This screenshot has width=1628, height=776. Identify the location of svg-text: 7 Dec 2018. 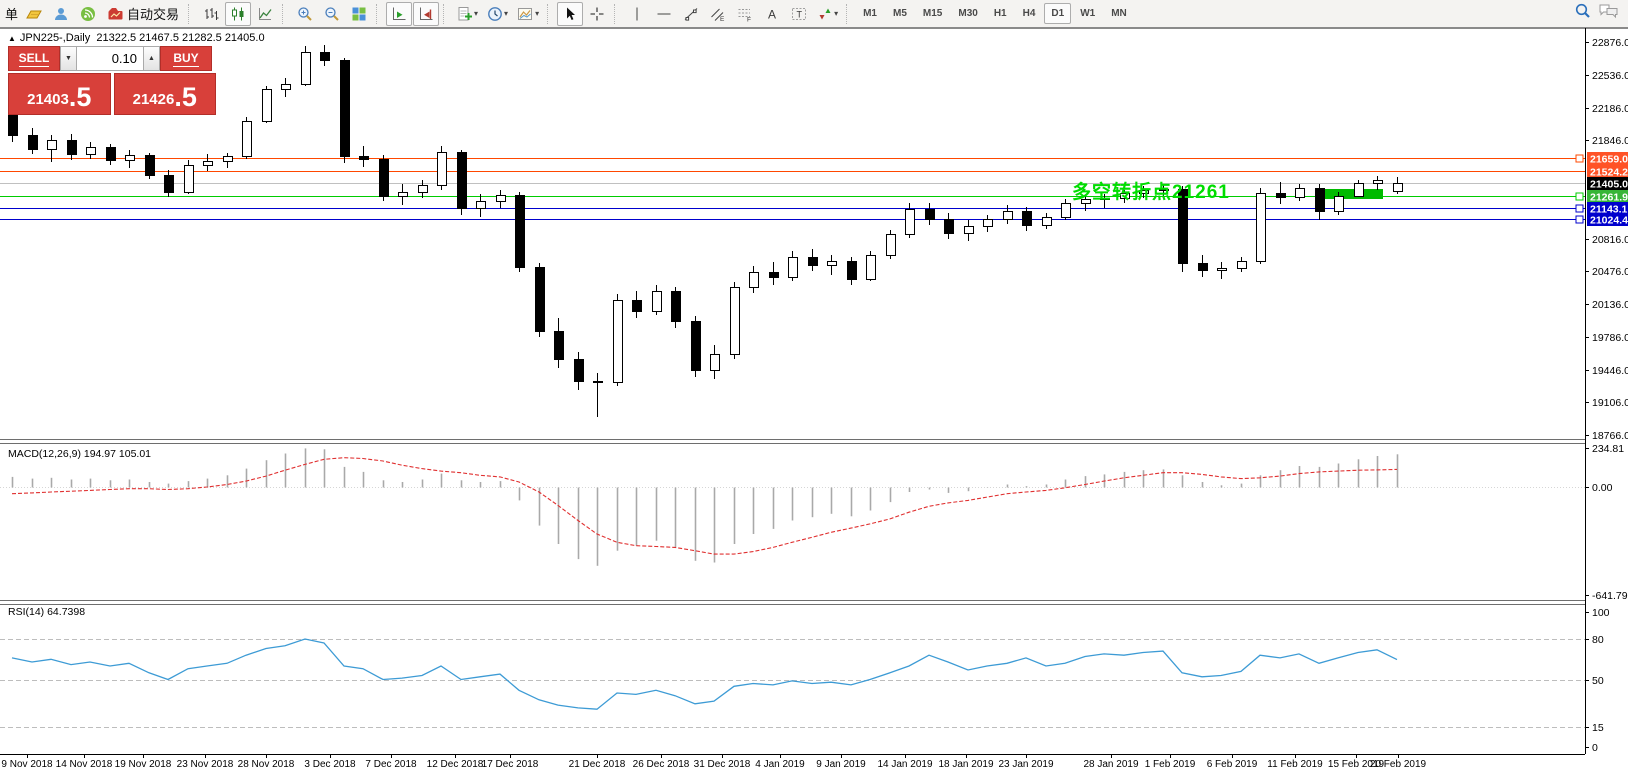
(391, 764).